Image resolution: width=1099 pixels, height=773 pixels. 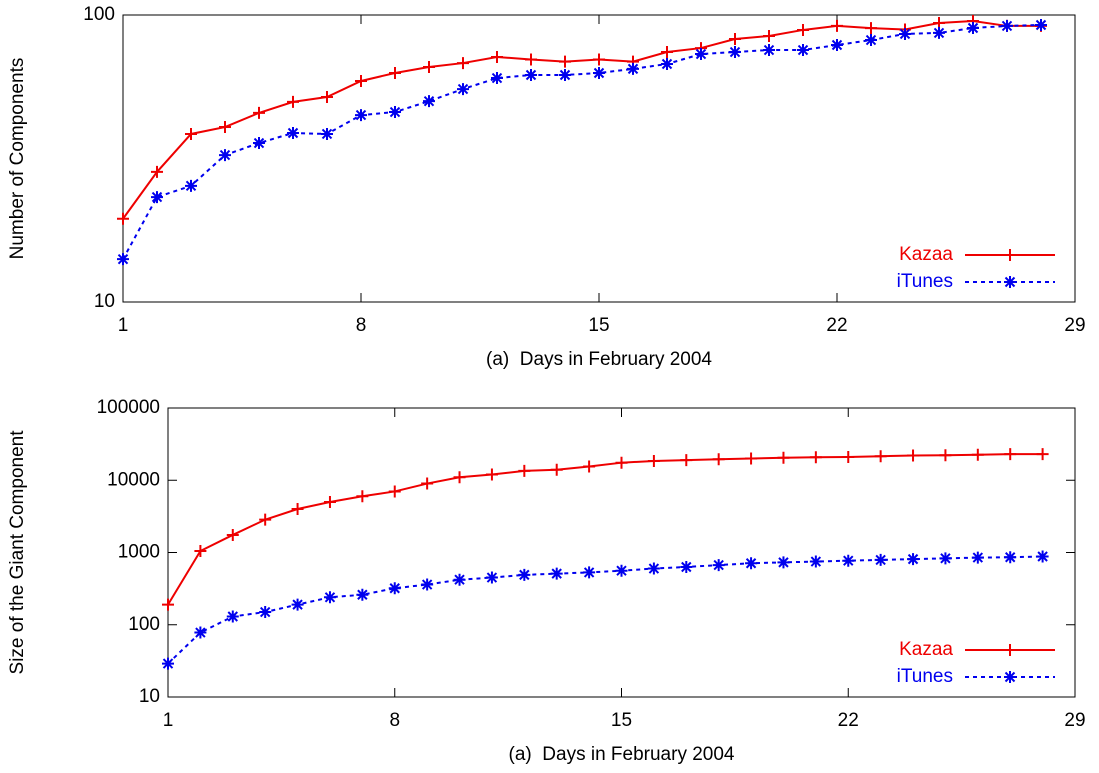 I want to click on legend-label: iTunes, so click(x=925, y=676).